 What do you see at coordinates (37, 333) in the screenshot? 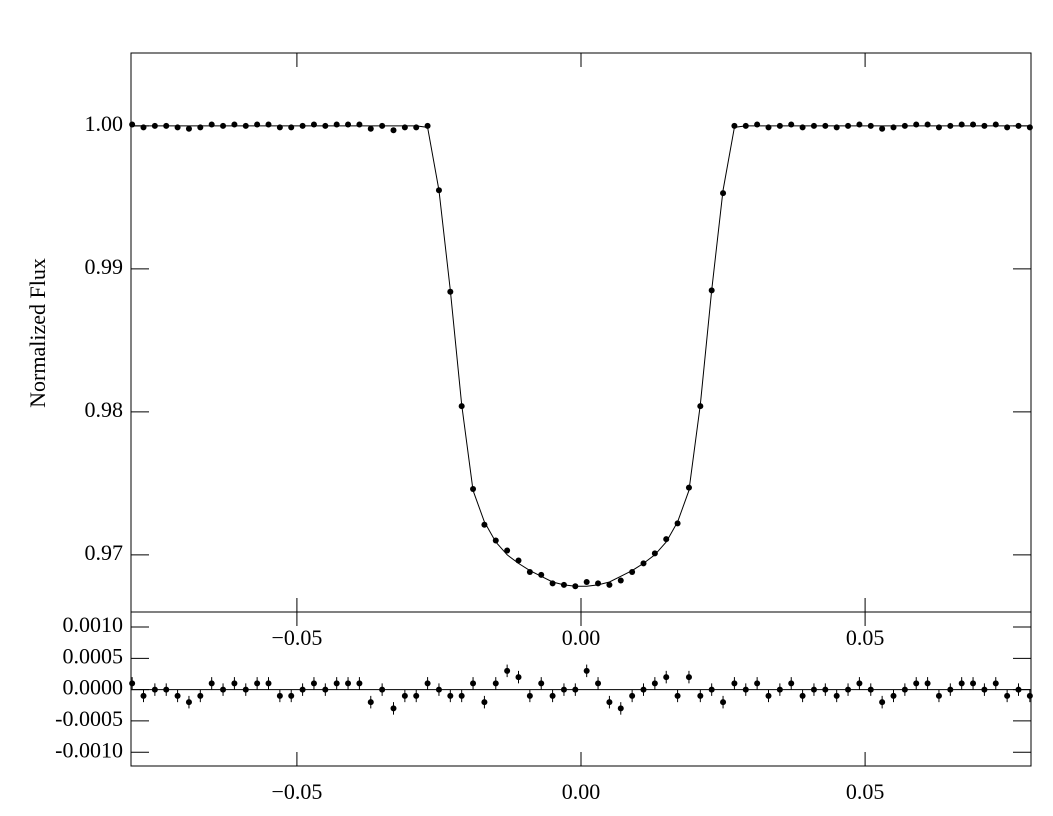
I see `y-axis-label: Normalized Flux` at bounding box center [37, 333].